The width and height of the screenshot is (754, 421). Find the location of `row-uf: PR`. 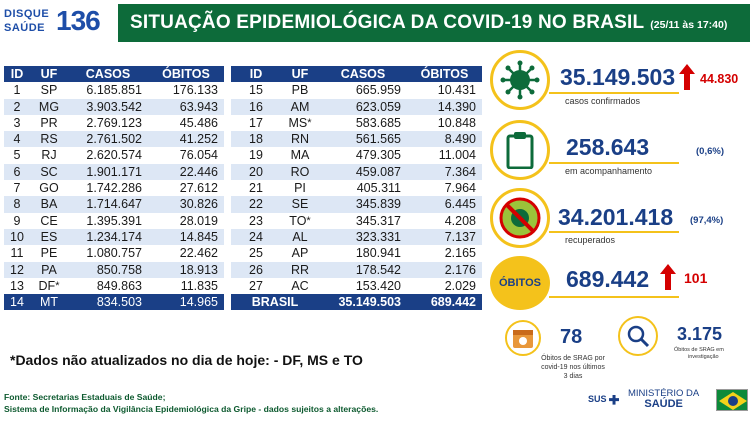

row-uf: PR is located at coordinates (49, 123).